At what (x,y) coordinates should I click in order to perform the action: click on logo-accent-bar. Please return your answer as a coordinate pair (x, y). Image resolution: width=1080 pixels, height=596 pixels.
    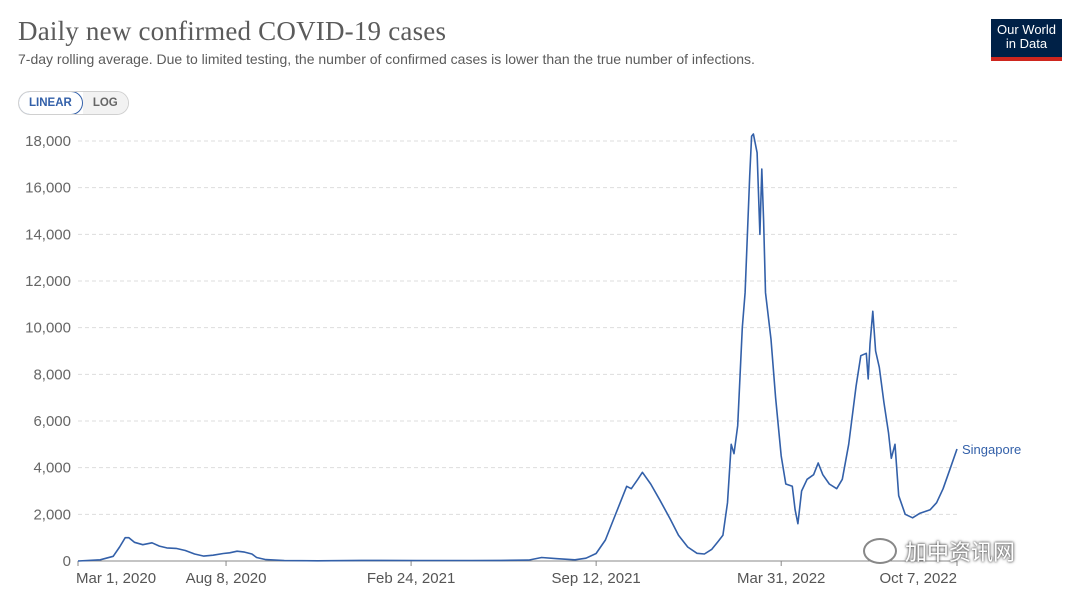
    Looking at the image, I should click on (1026, 59).